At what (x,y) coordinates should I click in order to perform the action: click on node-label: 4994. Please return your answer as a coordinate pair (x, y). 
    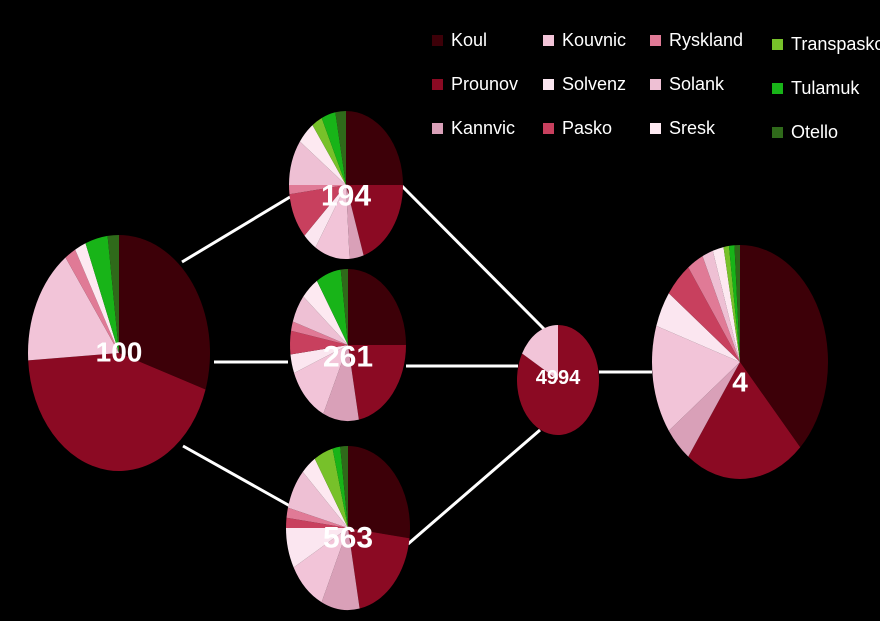
    Looking at the image, I should click on (558, 378).